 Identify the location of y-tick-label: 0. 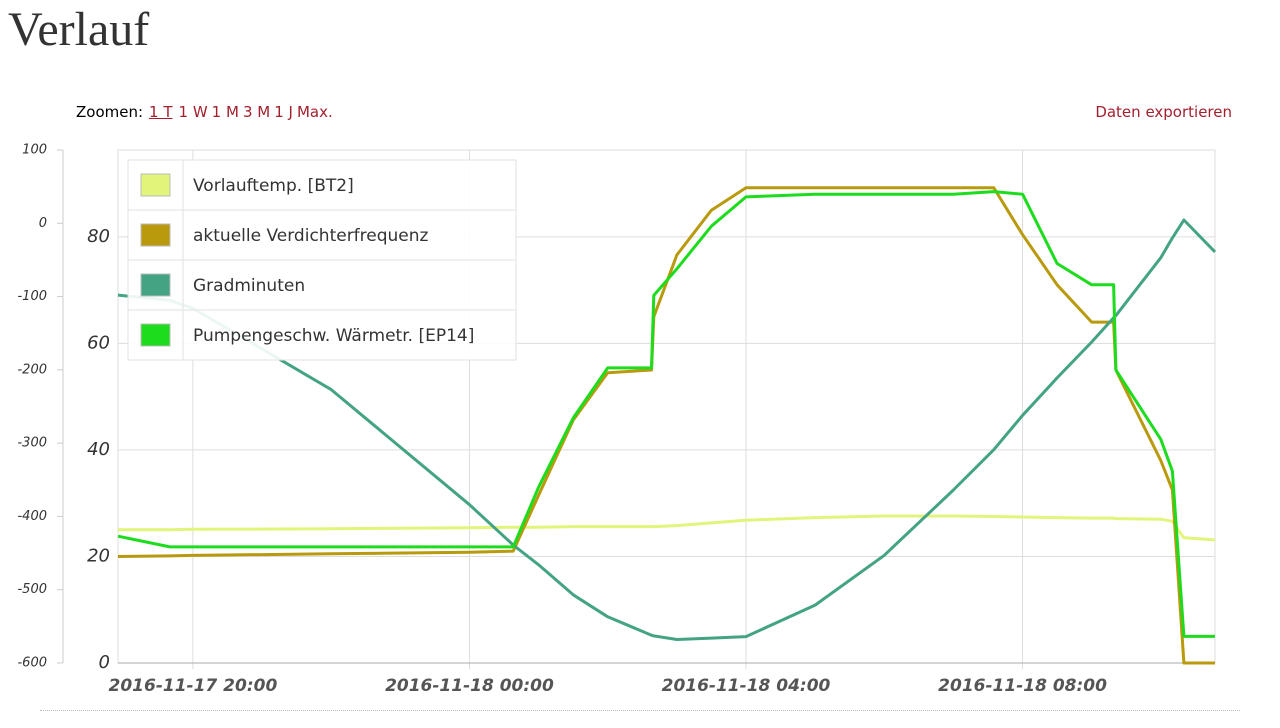
(104, 662).